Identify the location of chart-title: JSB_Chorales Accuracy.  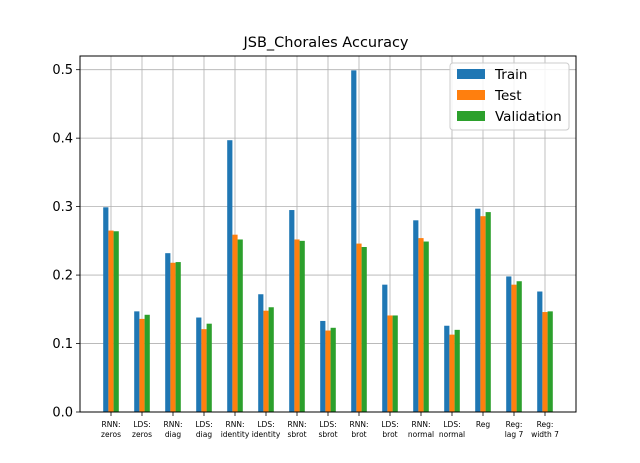
(325, 43).